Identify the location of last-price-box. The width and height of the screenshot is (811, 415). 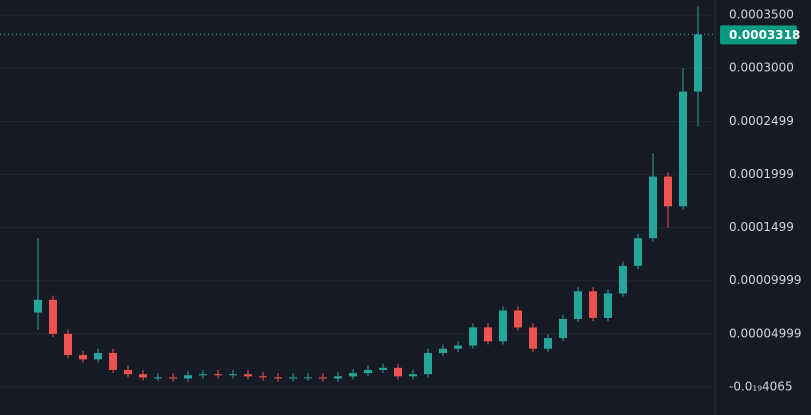
(758, 35).